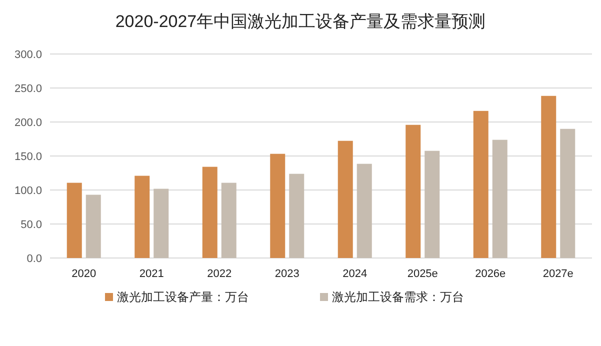  Describe the element at coordinates (219, 274) in the screenshot. I see `x-tick-label: 2022` at that location.